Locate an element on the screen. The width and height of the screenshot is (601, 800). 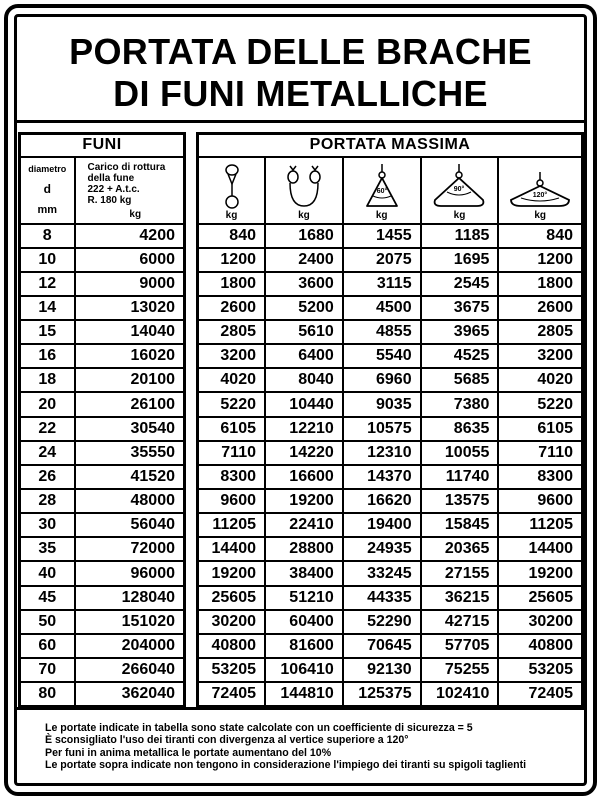
diameter-symbol: d is located at coordinates (47, 188).